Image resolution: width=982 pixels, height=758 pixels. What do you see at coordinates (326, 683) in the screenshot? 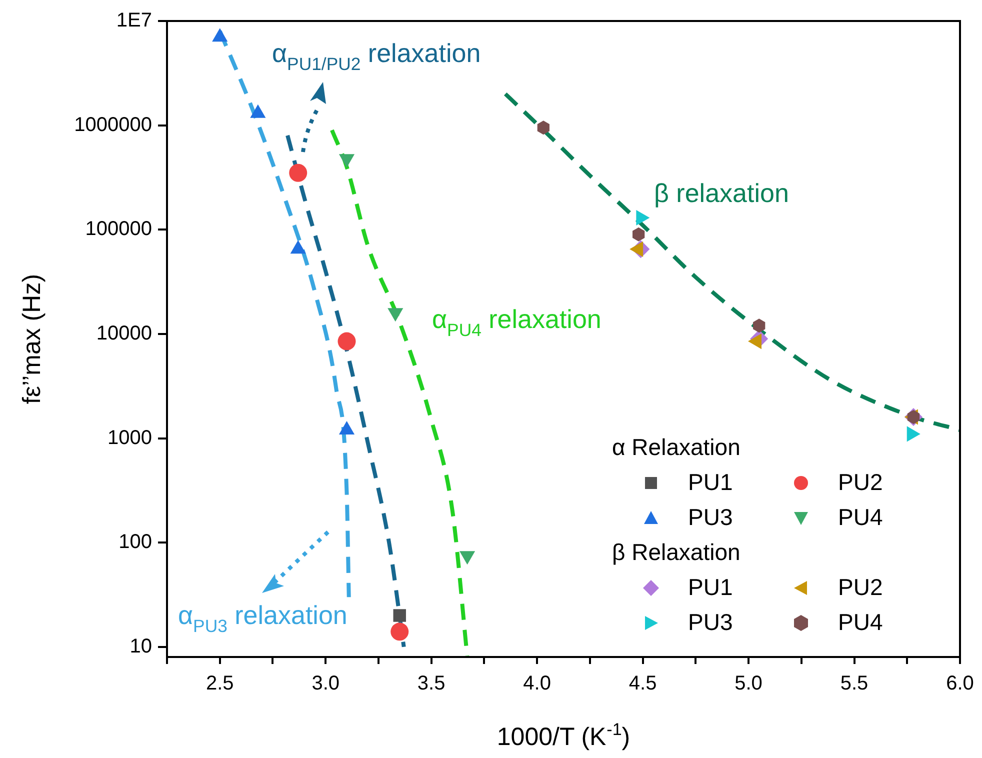
I see `text: 3.0` at bounding box center [326, 683].